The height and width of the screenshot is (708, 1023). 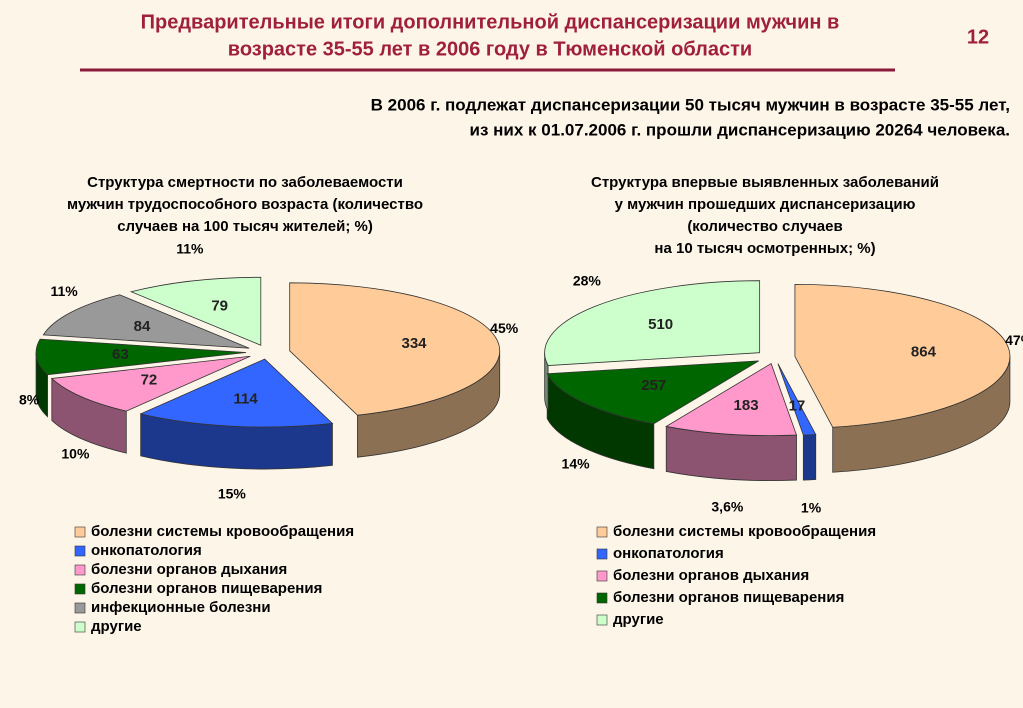 What do you see at coordinates (797, 405) in the screenshot?
I see `value-label: 17` at bounding box center [797, 405].